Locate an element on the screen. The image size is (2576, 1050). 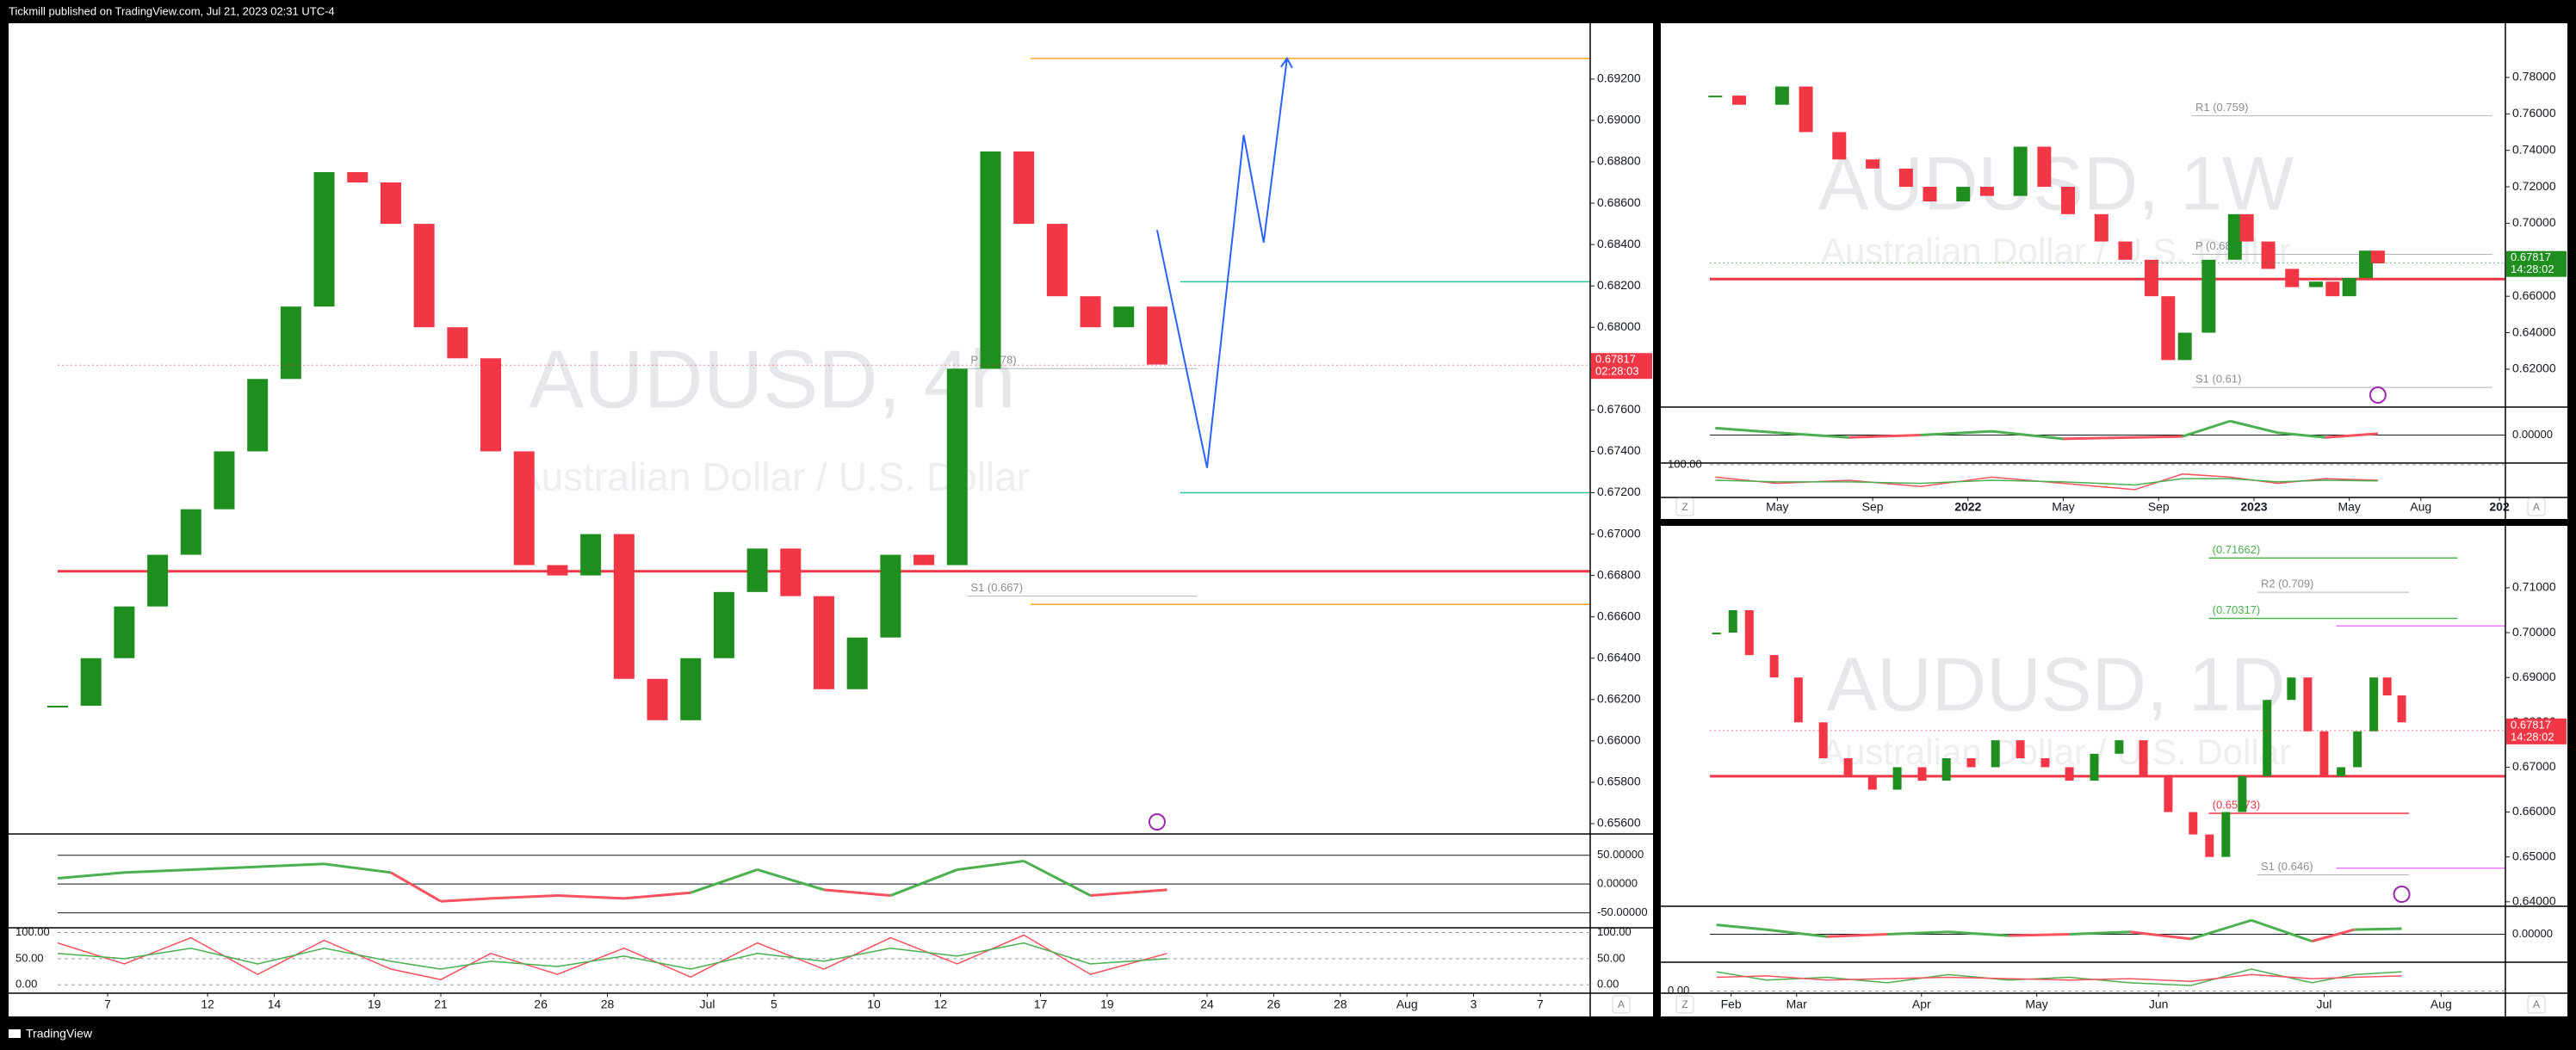
y-tick-label: 0.74000 is located at coordinates (2534, 149).